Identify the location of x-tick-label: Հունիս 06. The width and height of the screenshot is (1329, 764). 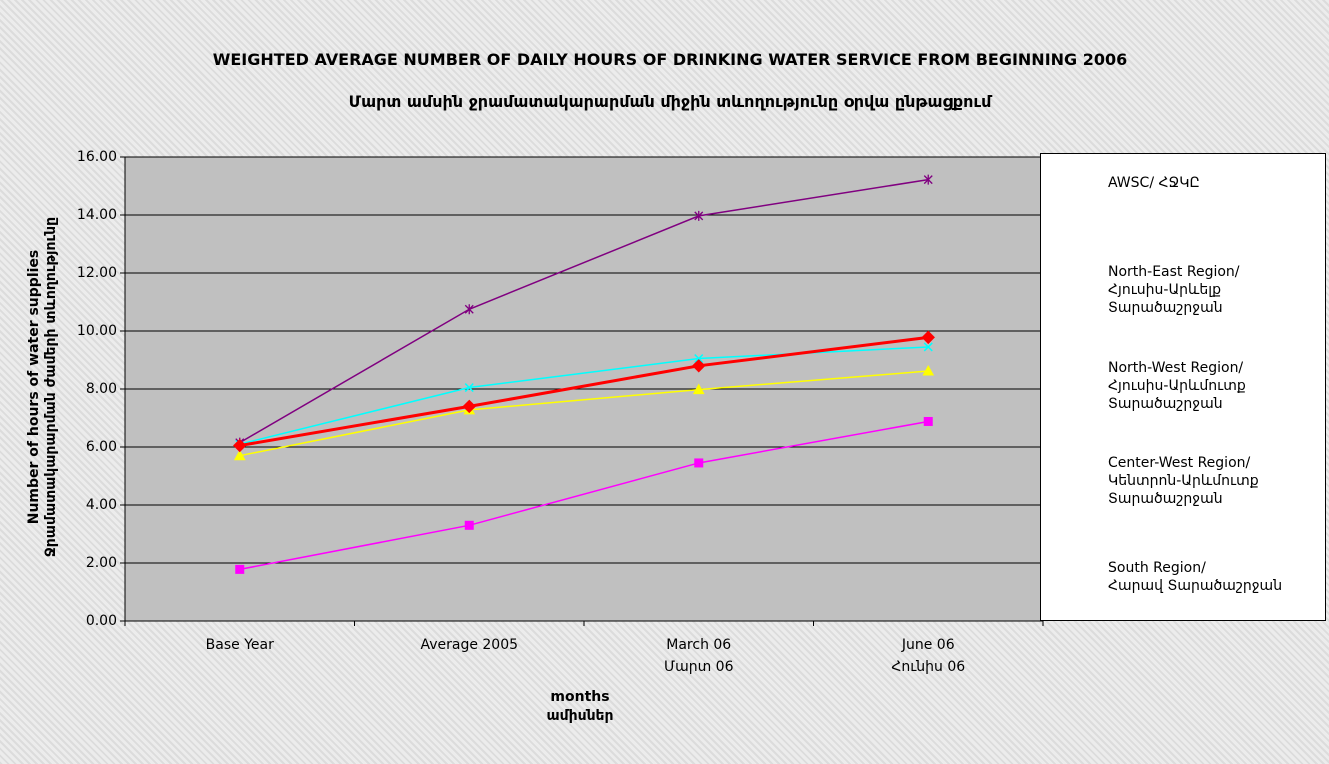
(928, 667).